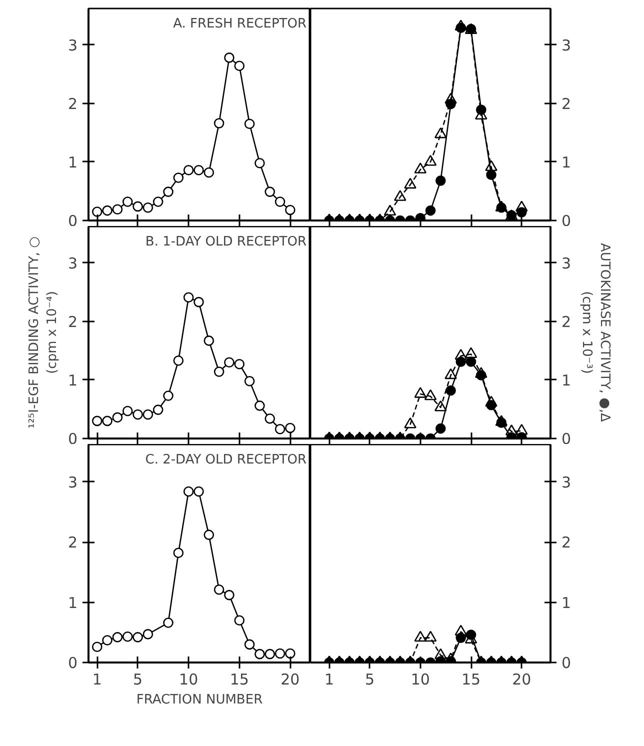  Describe the element at coordinates (199, 700) in the screenshot. I see `x-axis-title: FRACTION NUMBER` at that location.